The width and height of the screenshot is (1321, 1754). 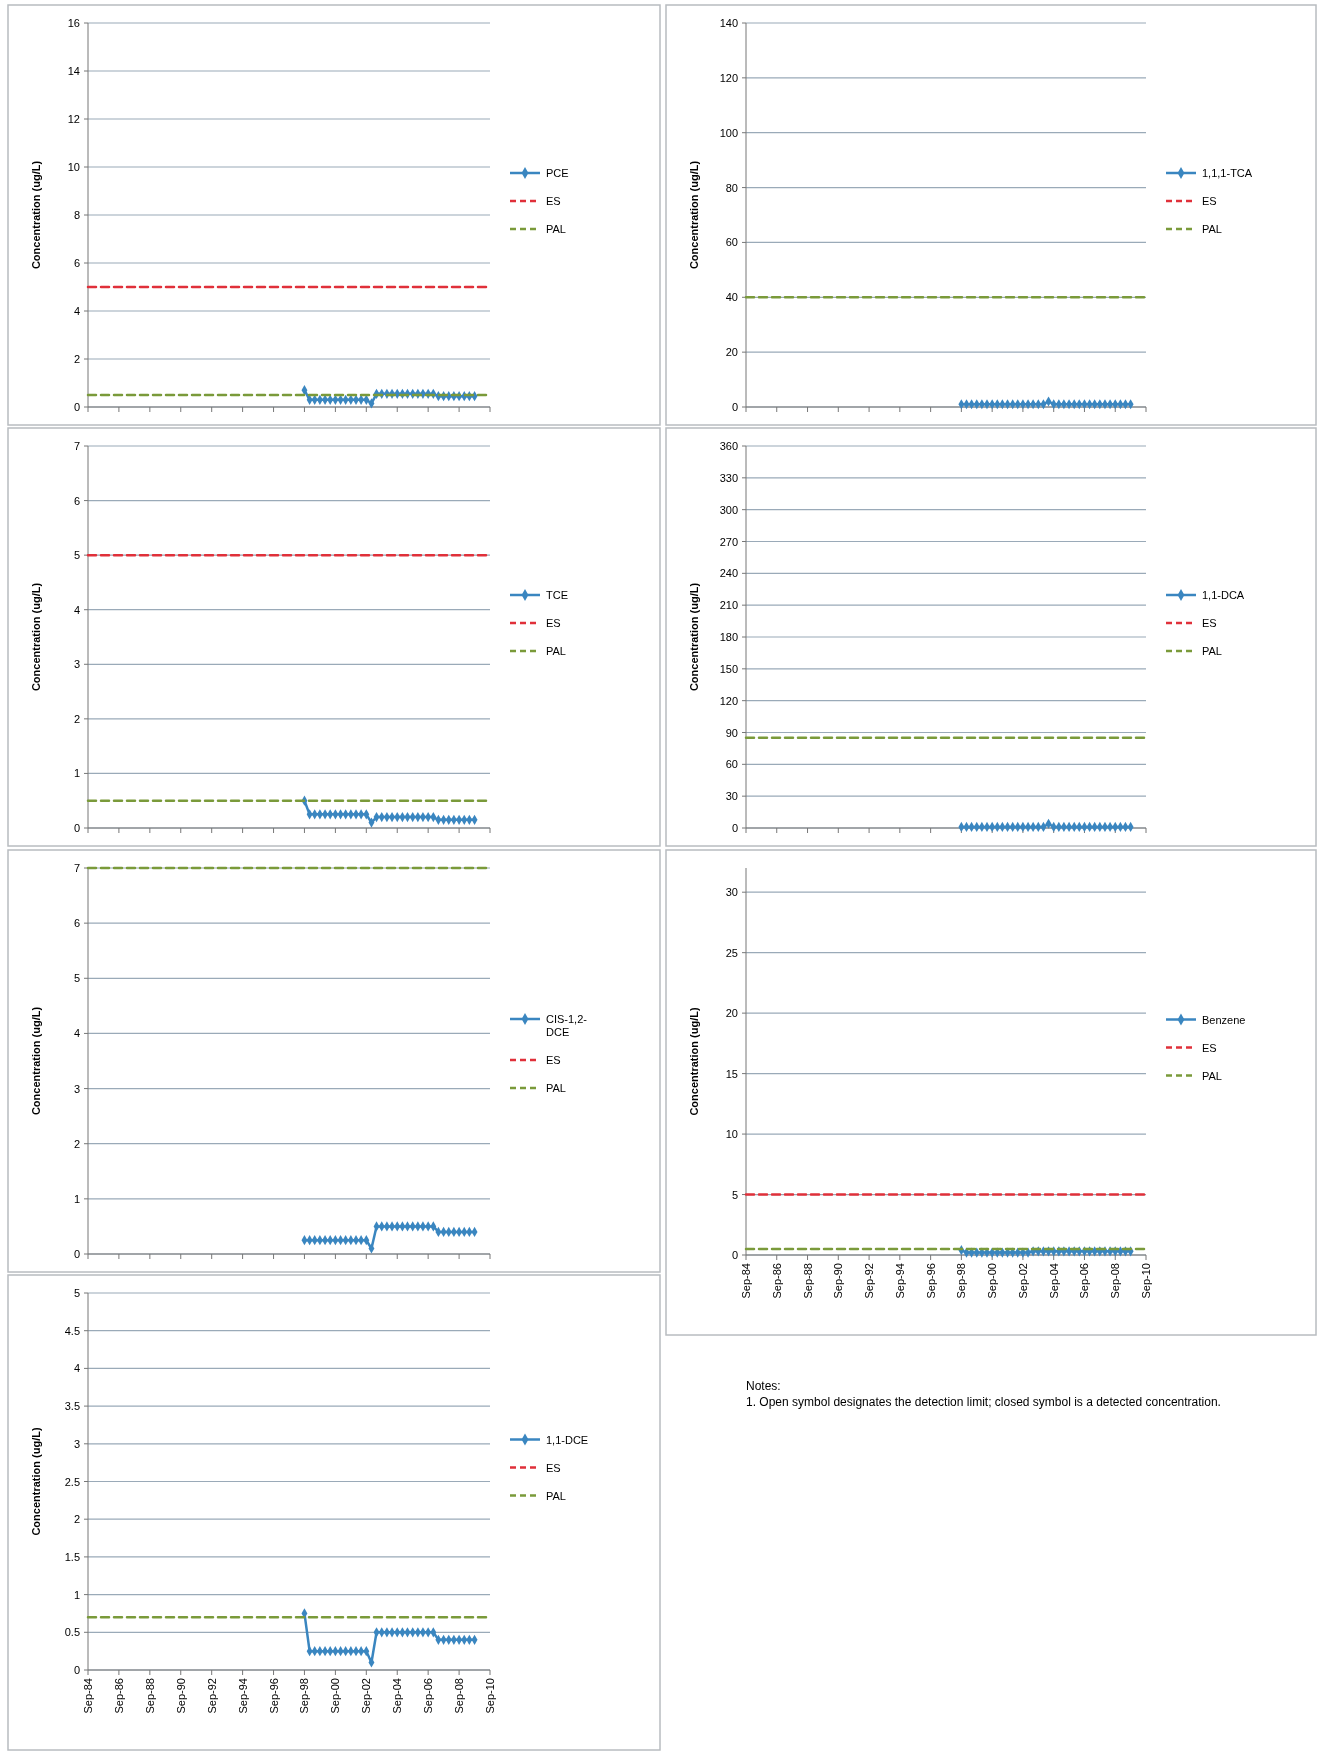 I want to click on y-tick-label: 8, so click(x=76, y=215).